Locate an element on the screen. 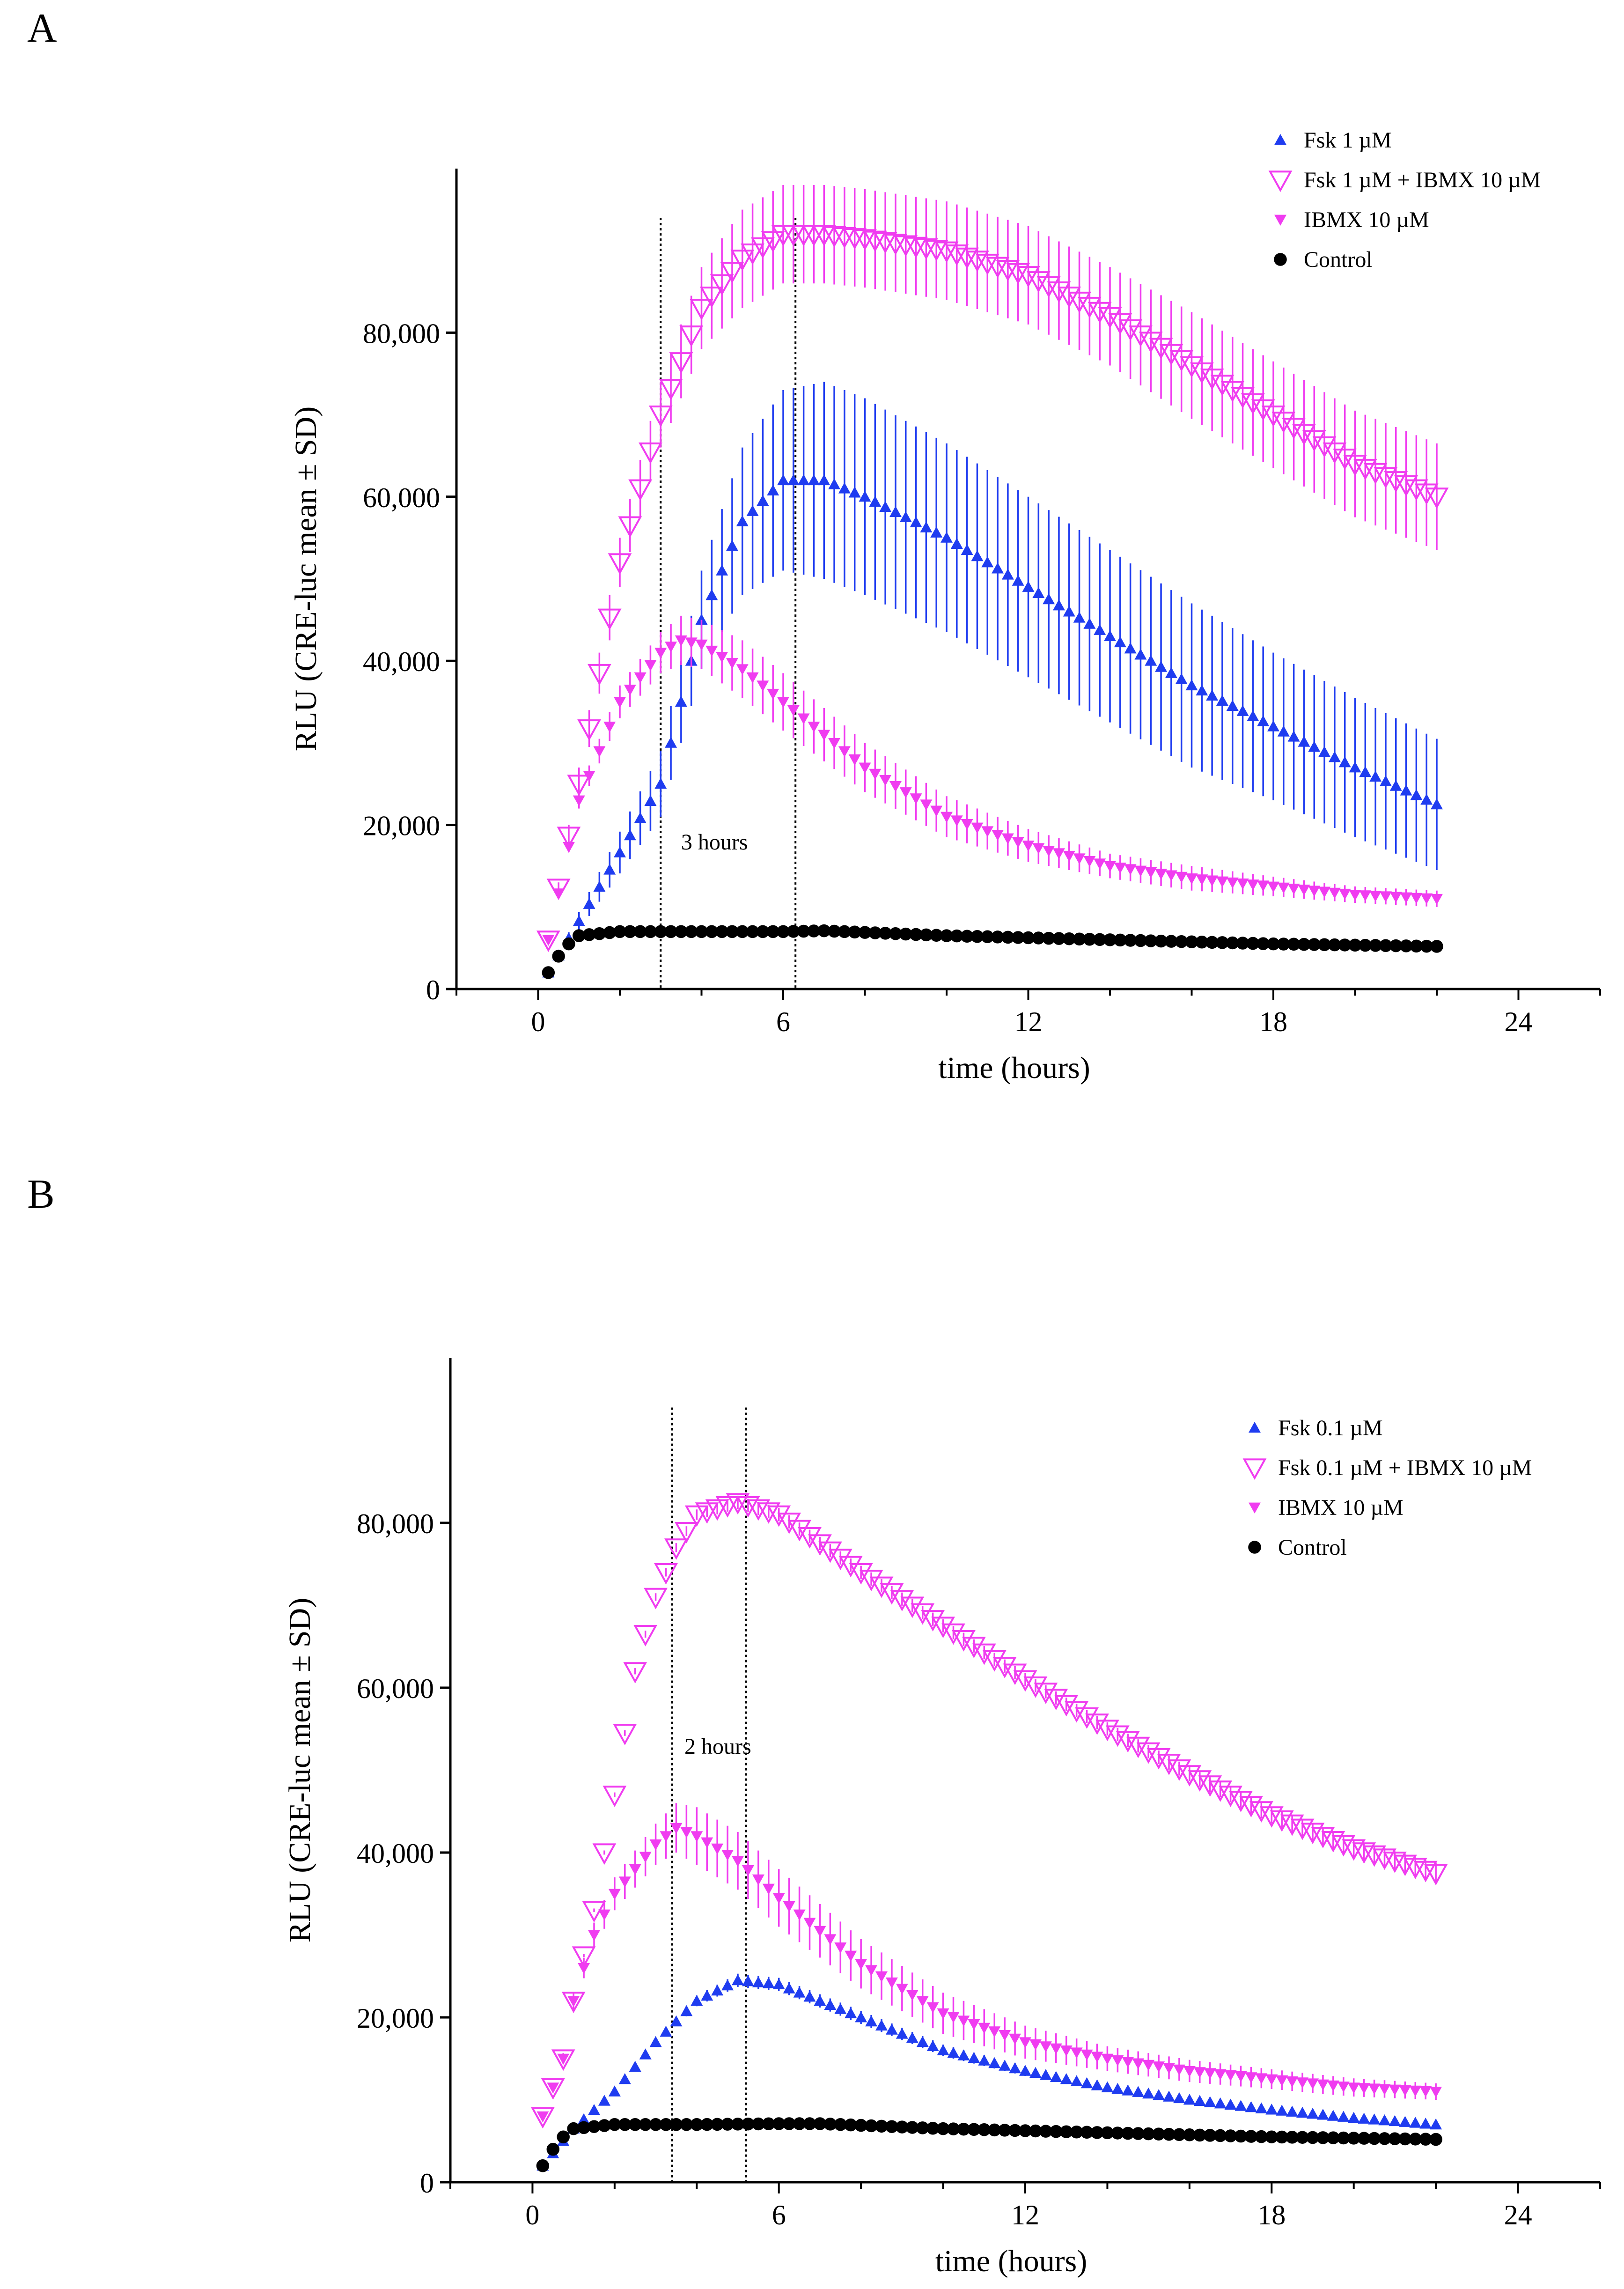 This screenshot has width=1624, height=2289. x-tick-label: 0 is located at coordinates (538, 1021).